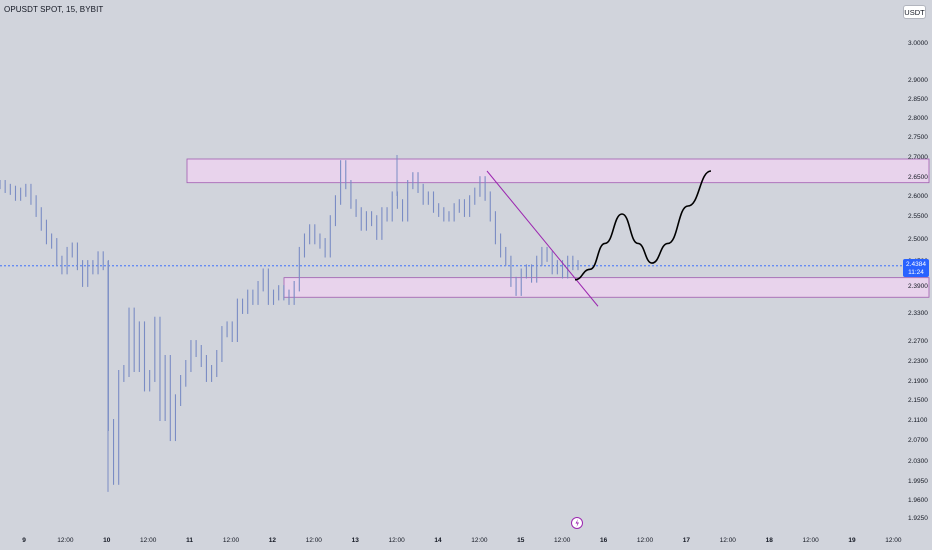 This screenshot has height=550, width=932. I want to click on support-zone, so click(606, 287).